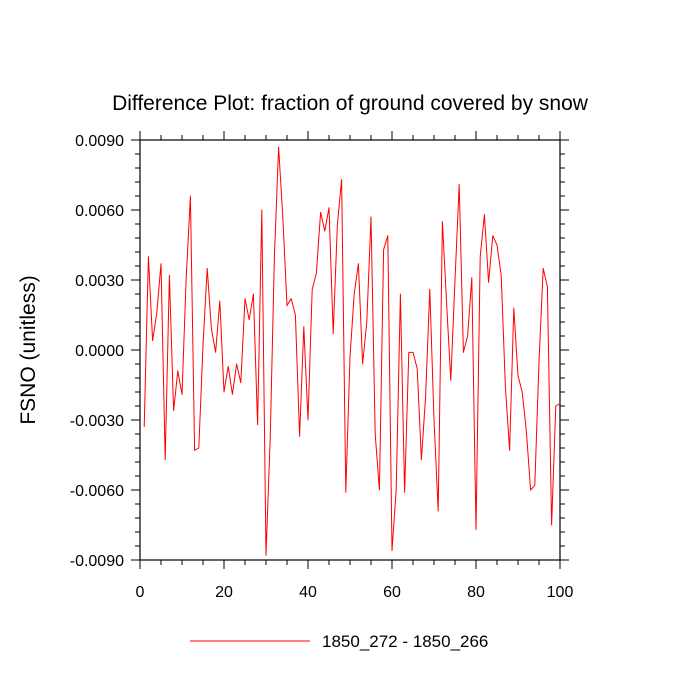 The width and height of the screenshot is (700, 700). Describe the element at coordinates (99, 281) in the screenshot. I see `y-tick-label: 0.0030` at that location.